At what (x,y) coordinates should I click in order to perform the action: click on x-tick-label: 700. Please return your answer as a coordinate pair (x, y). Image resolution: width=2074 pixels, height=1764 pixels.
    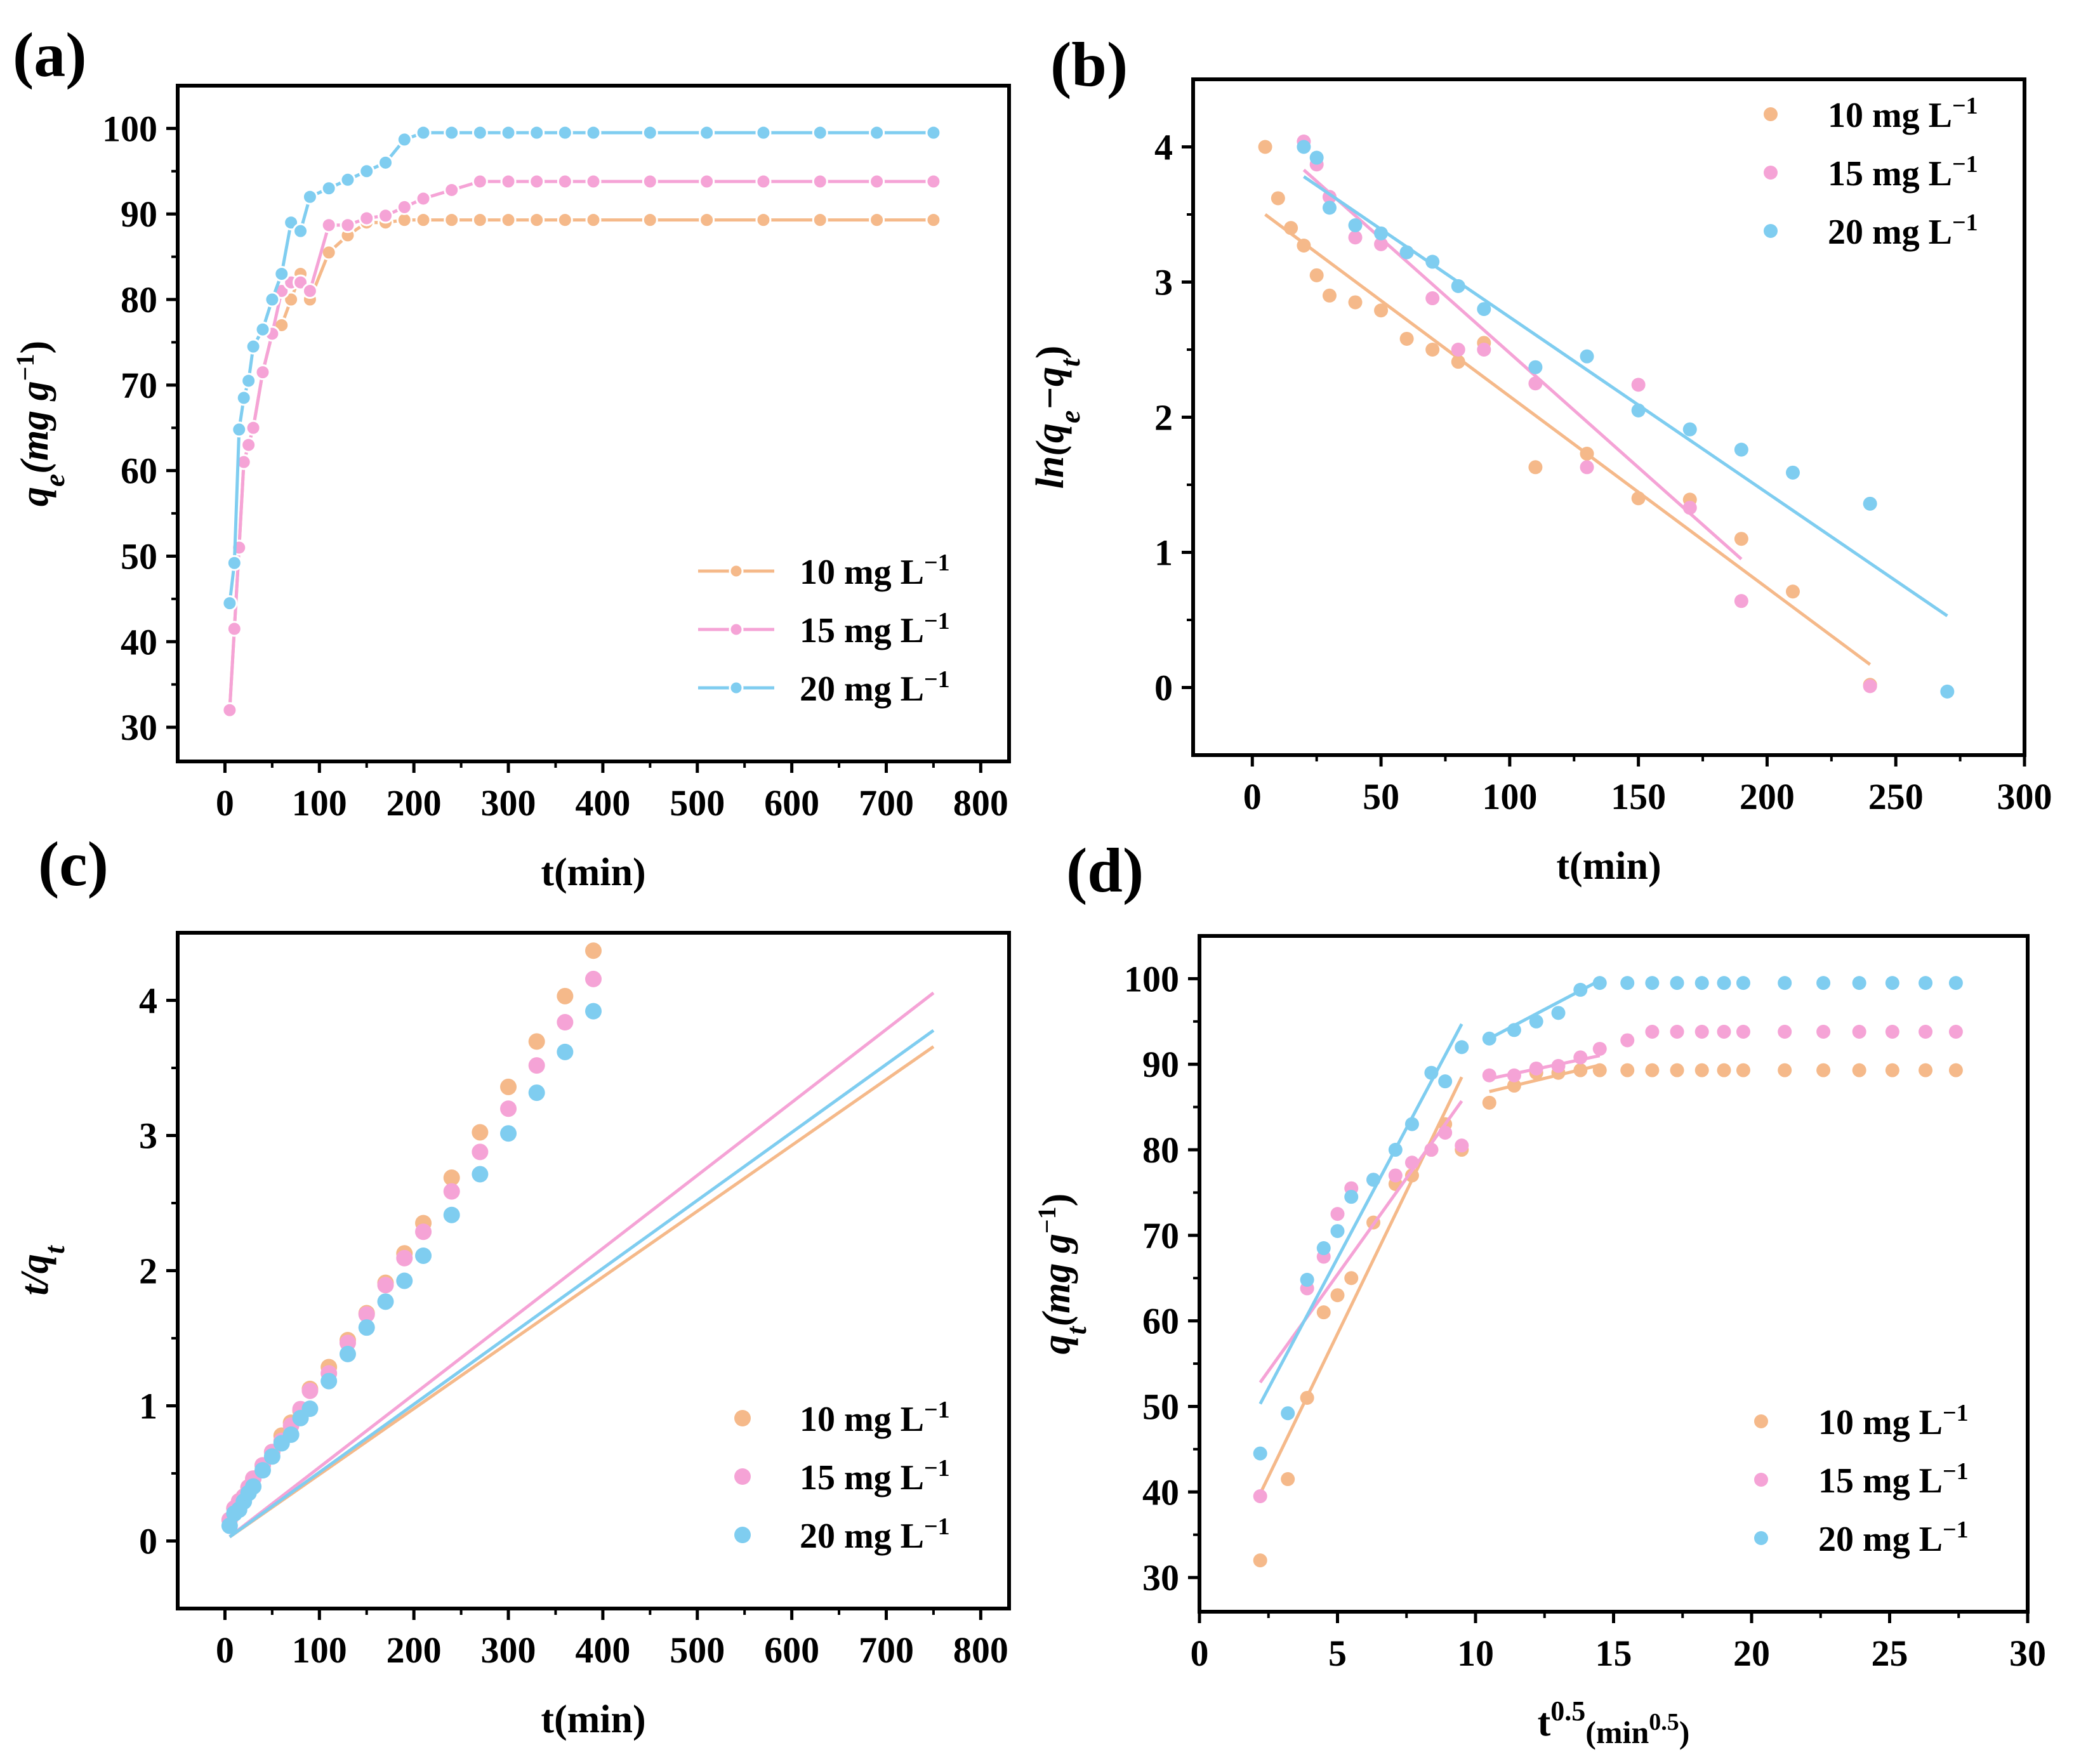
    Looking at the image, I should click on (886, 1650).